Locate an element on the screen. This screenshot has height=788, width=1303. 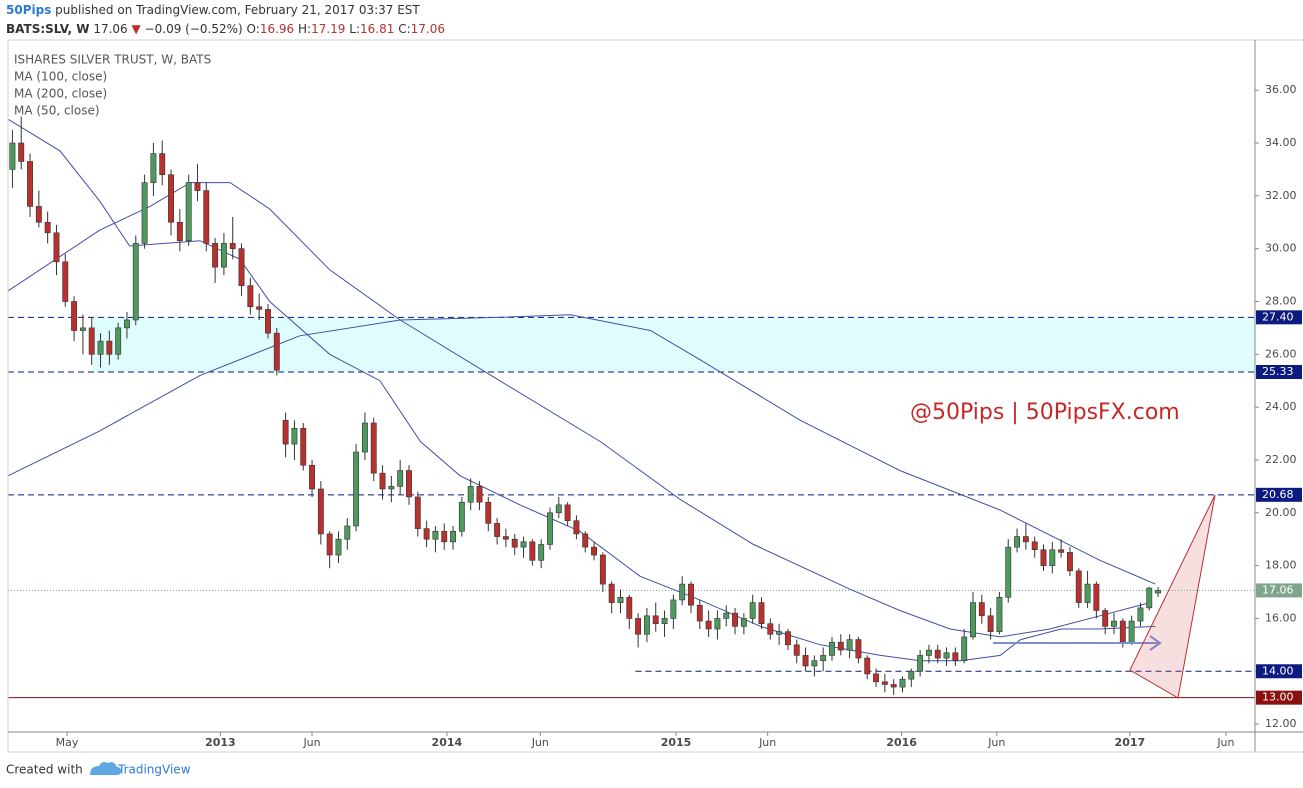
footer-brand: TradingView is located at coordinates (154, 770).